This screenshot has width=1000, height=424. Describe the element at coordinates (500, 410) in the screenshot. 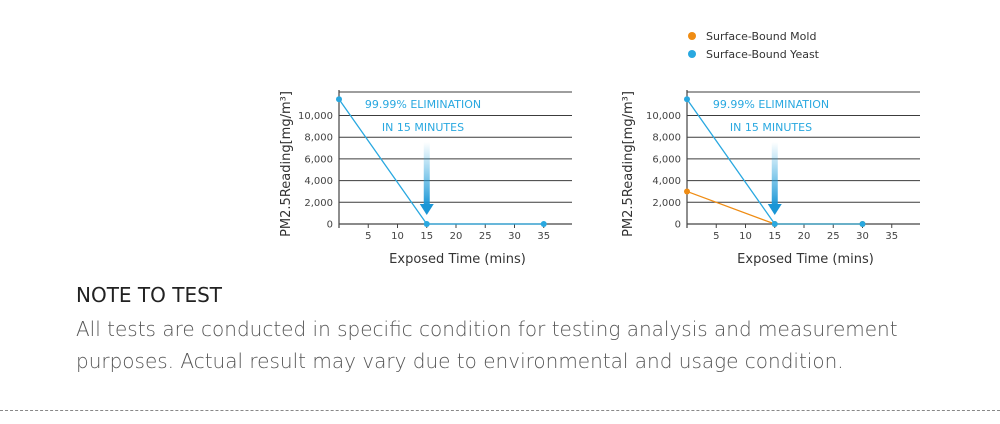

I see `dashed-divider` at that location.